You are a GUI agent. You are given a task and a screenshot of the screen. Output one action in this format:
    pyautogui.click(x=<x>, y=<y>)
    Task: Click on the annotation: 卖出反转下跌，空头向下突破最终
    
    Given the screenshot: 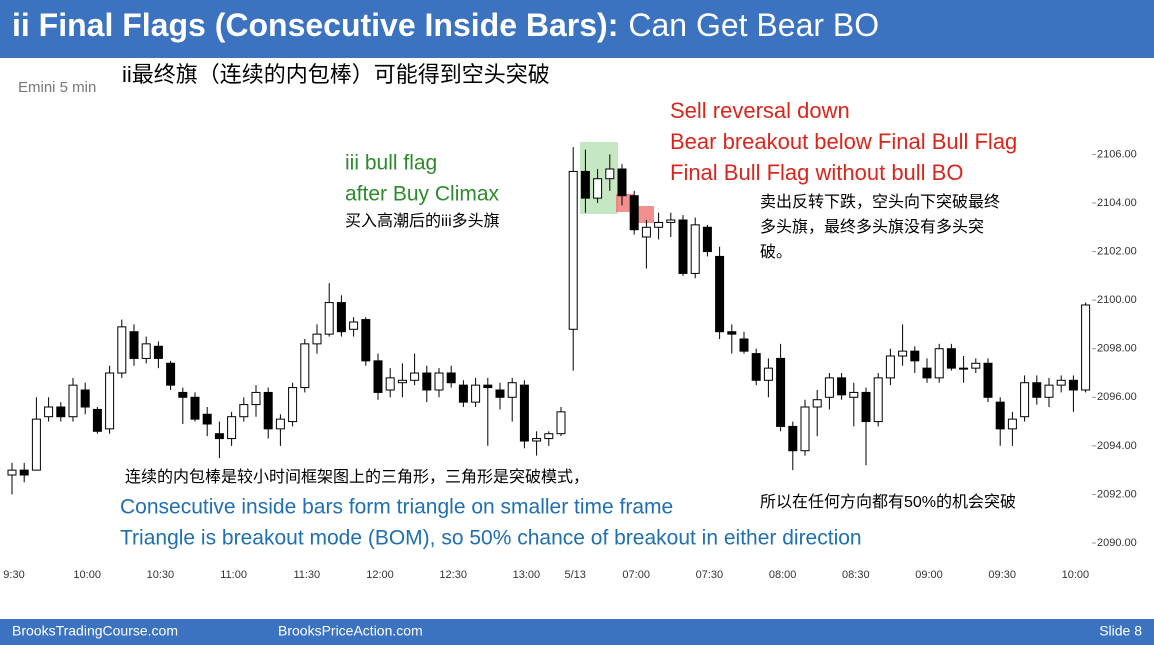 What is the action you would take?
    pyautogui.click(x=880, y=202)
    